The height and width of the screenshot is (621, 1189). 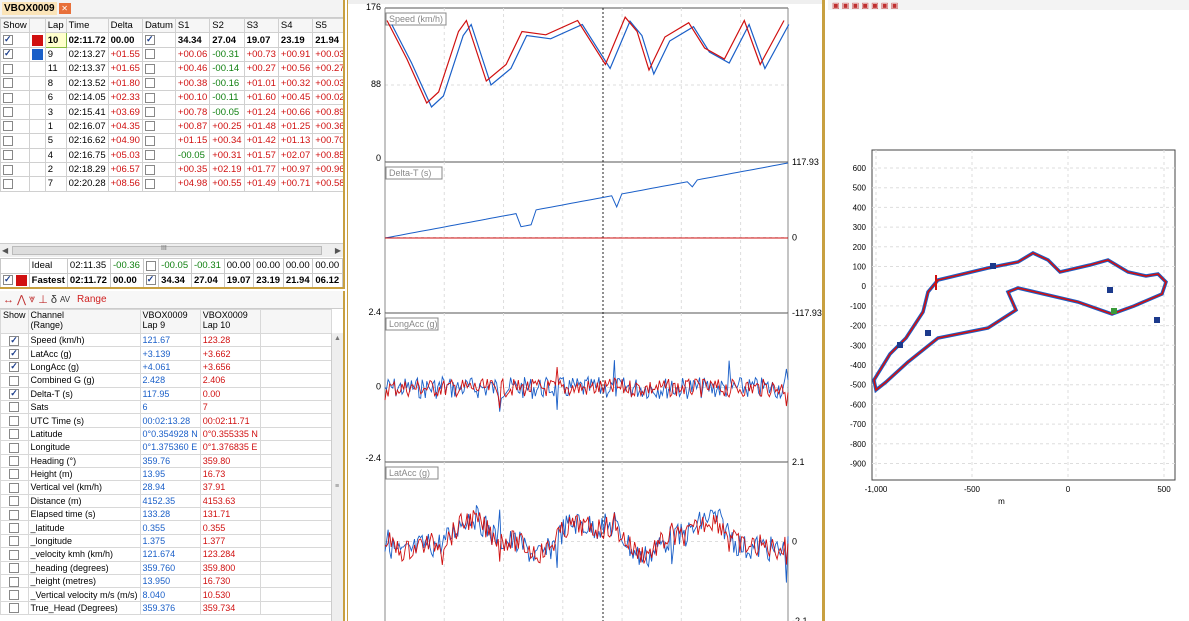 What do you see at coordinates (166, 353) in the screenshot?
I see `channel-row: LatAcc (g) +3.139 +3.662` at bounding box center [166, 353].